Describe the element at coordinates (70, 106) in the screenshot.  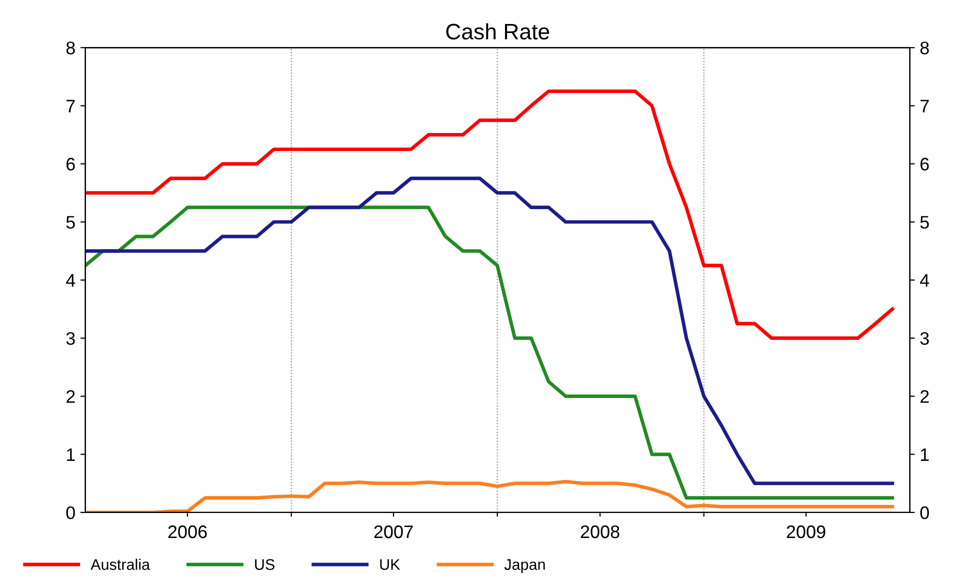
I see `y-tick-label: 7` at that location.